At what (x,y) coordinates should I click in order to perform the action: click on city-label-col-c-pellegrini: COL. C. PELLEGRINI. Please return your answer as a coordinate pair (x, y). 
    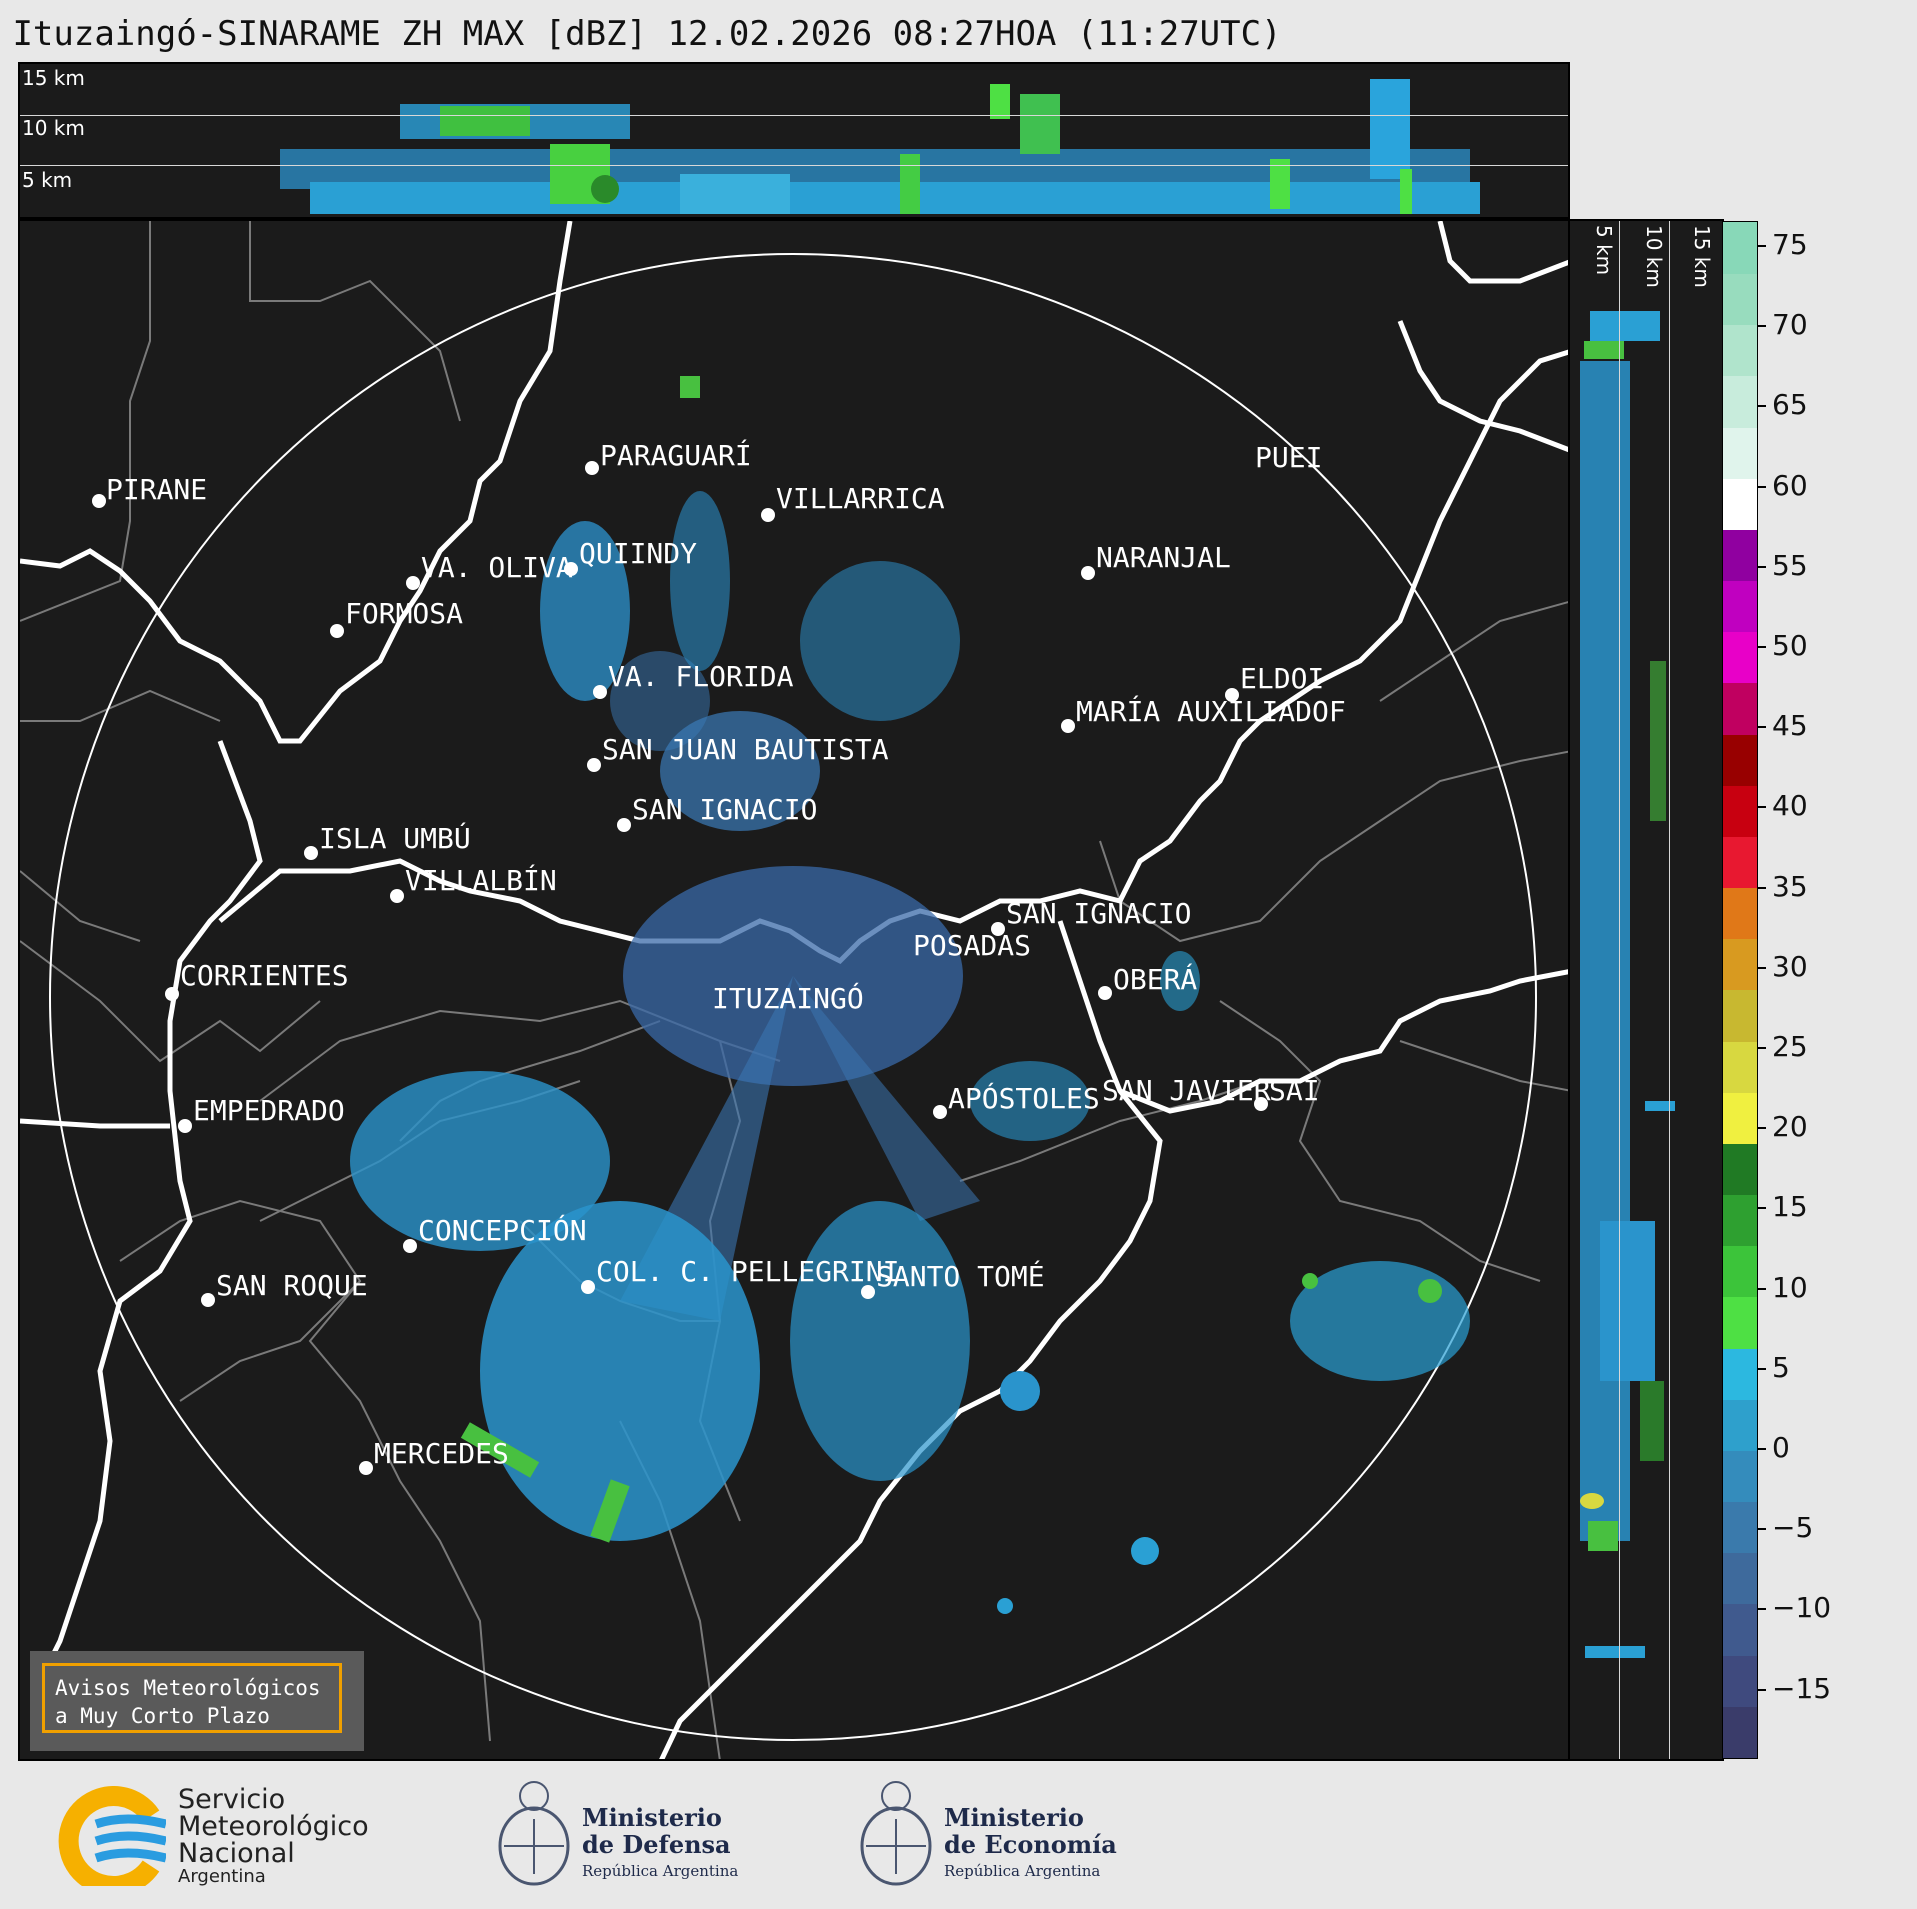
    Looking at the image, I should click on (748, 1271).